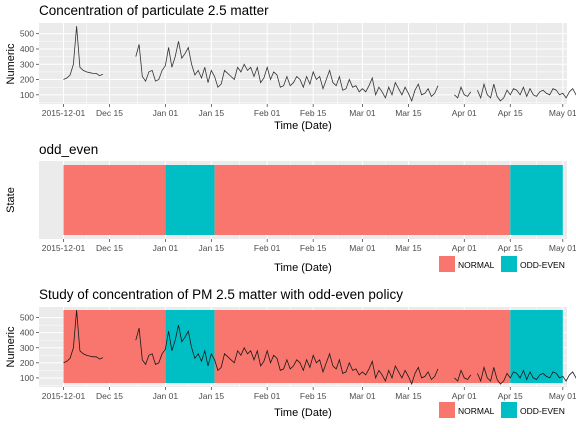 The height and width of the screenshot is (432, 576). Describe the element at coordinates (447, 264) in the screenshot. I see `chart2-legend-normal-key` at that location.